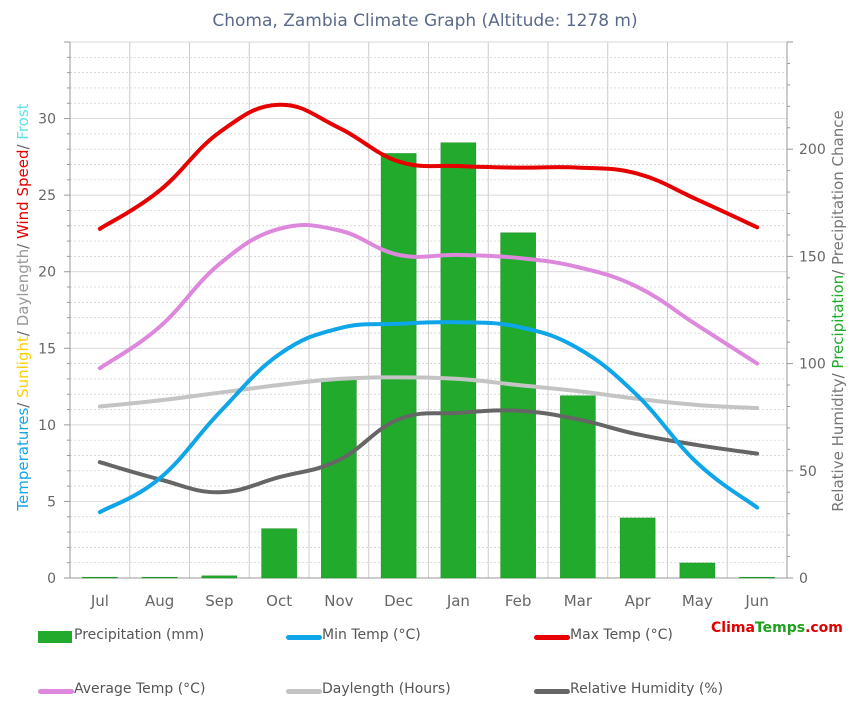  Describe the element at coordinates (339, 478) in the screenshot. I see `precip-bar-nov` at that location.